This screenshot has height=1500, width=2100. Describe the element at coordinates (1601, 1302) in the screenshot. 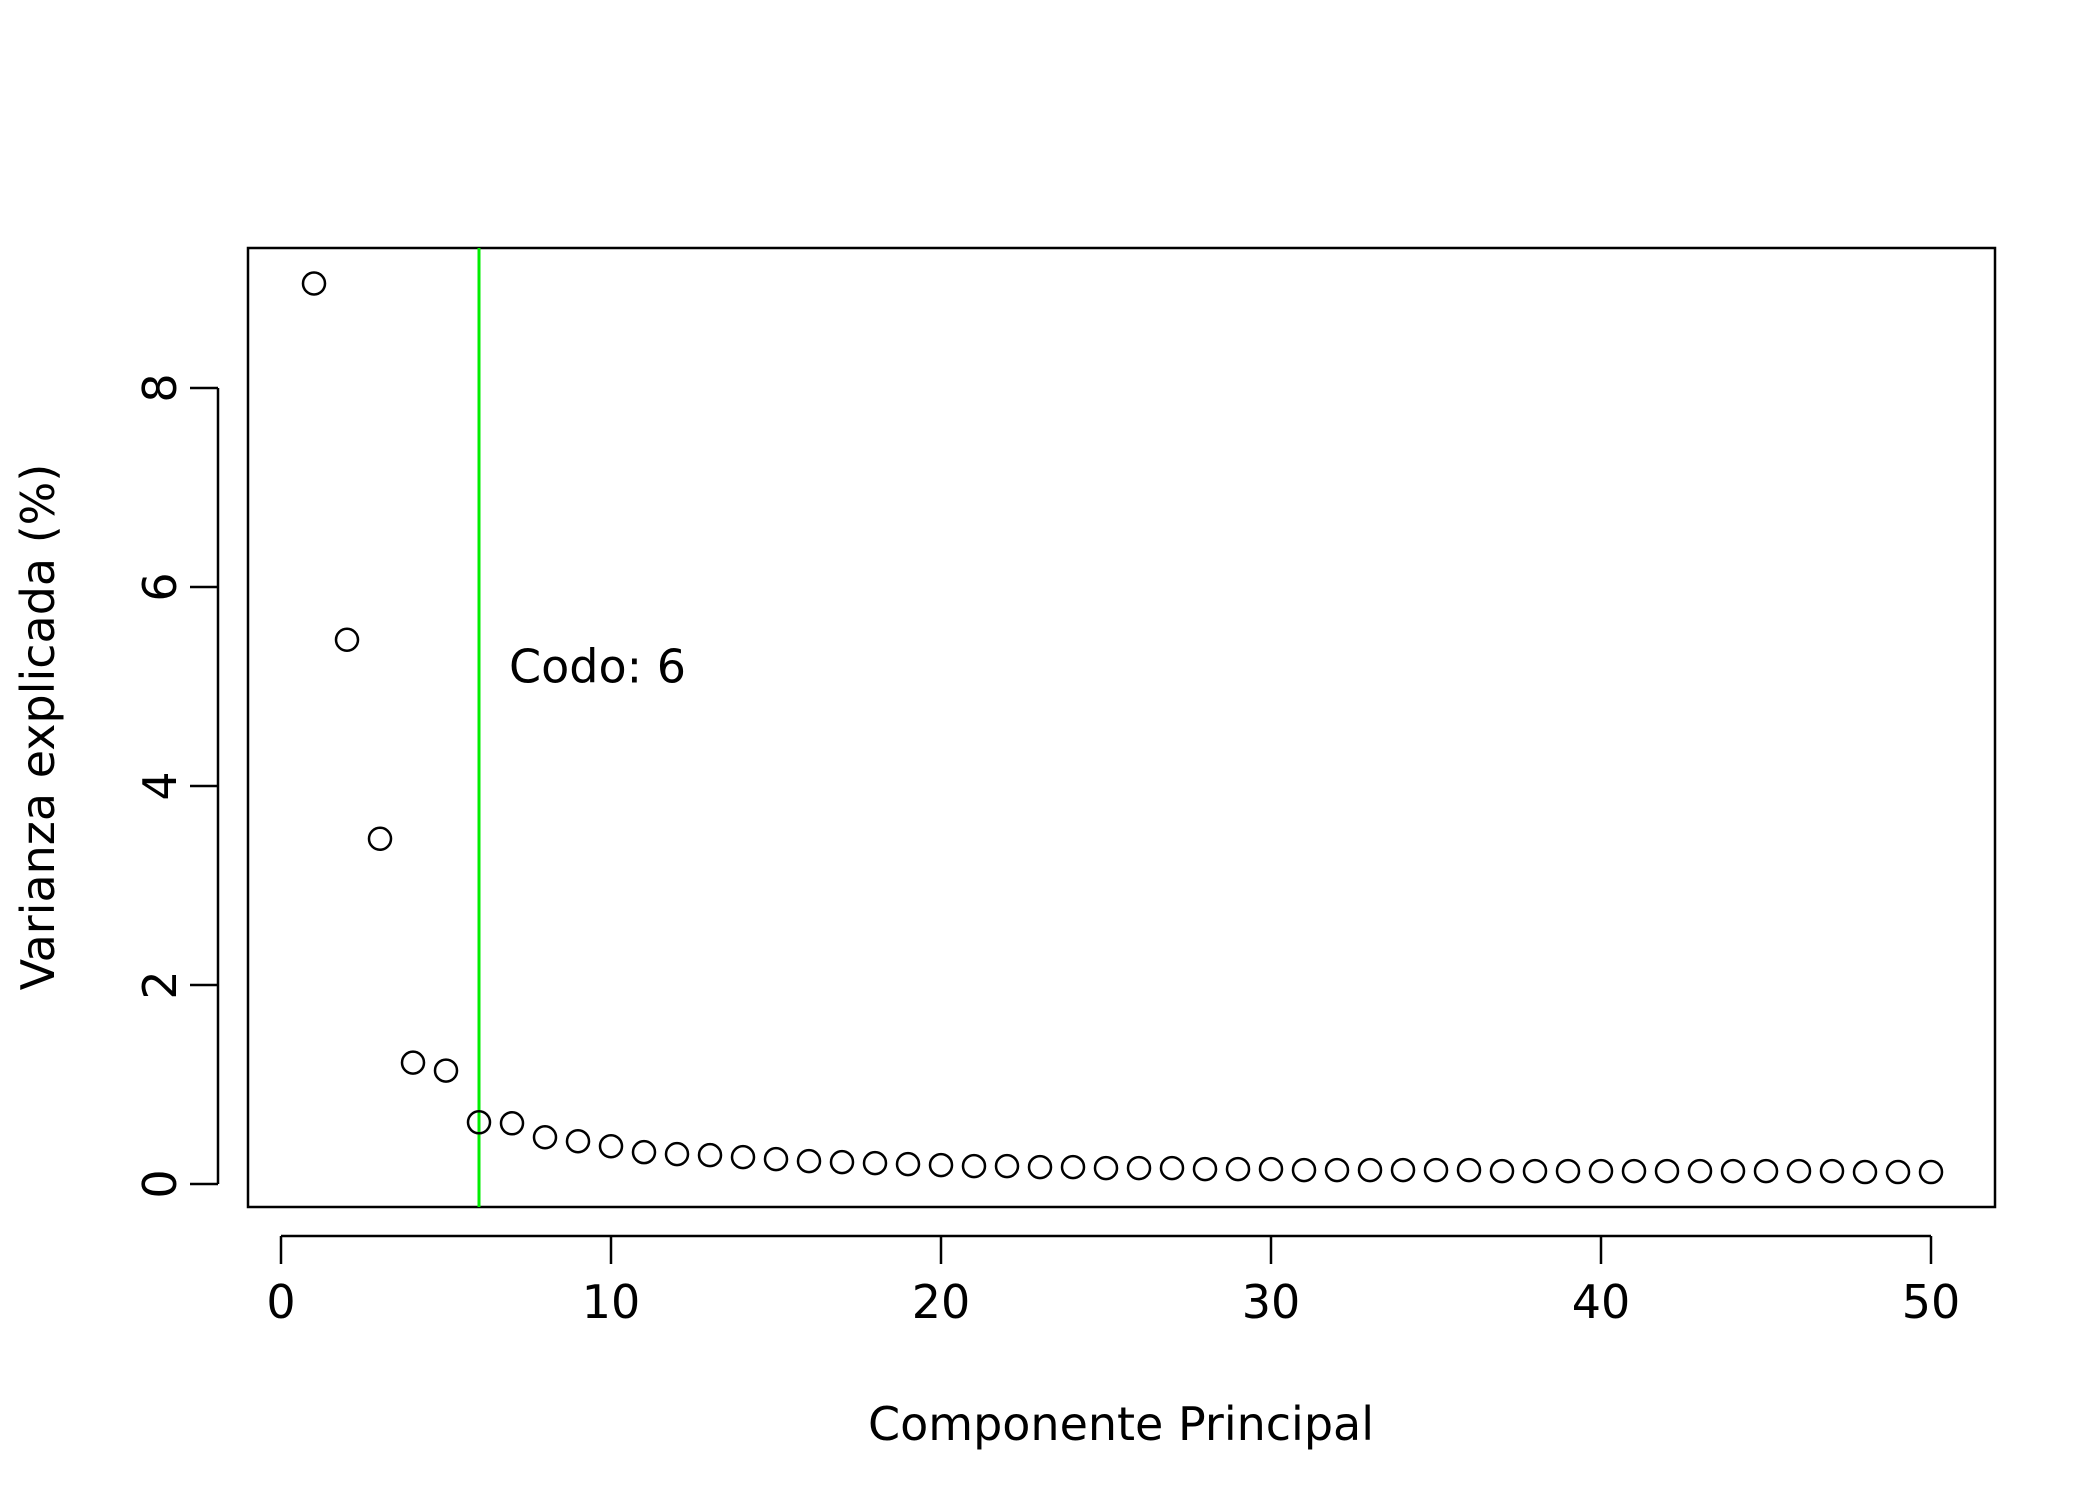

I see `x-tick-label: 40` at that location.